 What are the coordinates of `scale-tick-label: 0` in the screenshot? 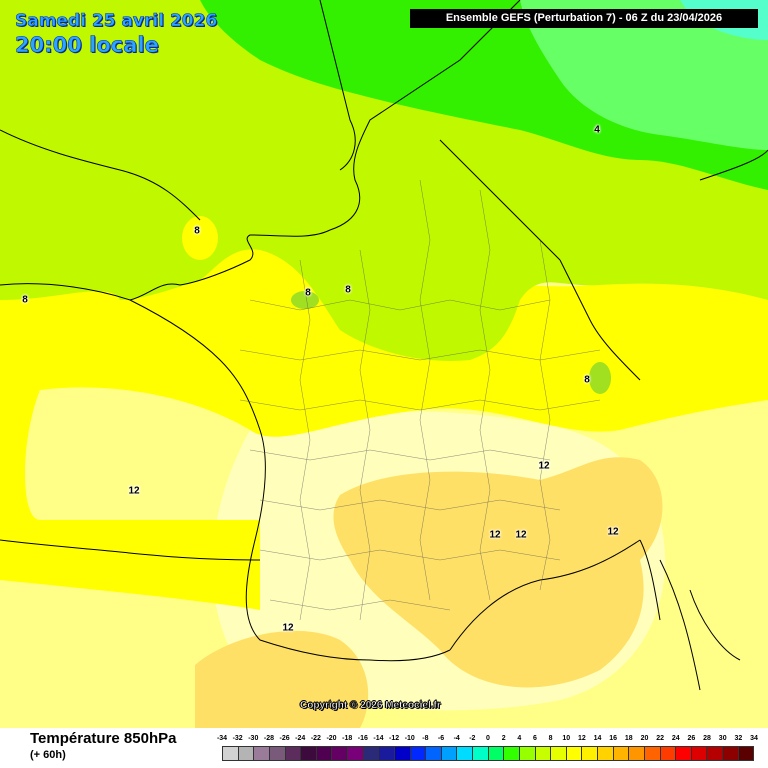 It's located at (488, 738).